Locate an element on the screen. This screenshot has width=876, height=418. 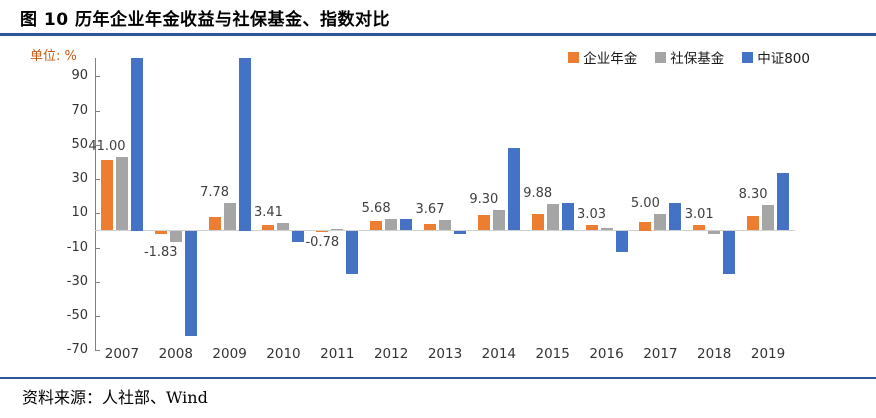
x-tick-label-2009: 2009 is located at coordinates (229, 354).